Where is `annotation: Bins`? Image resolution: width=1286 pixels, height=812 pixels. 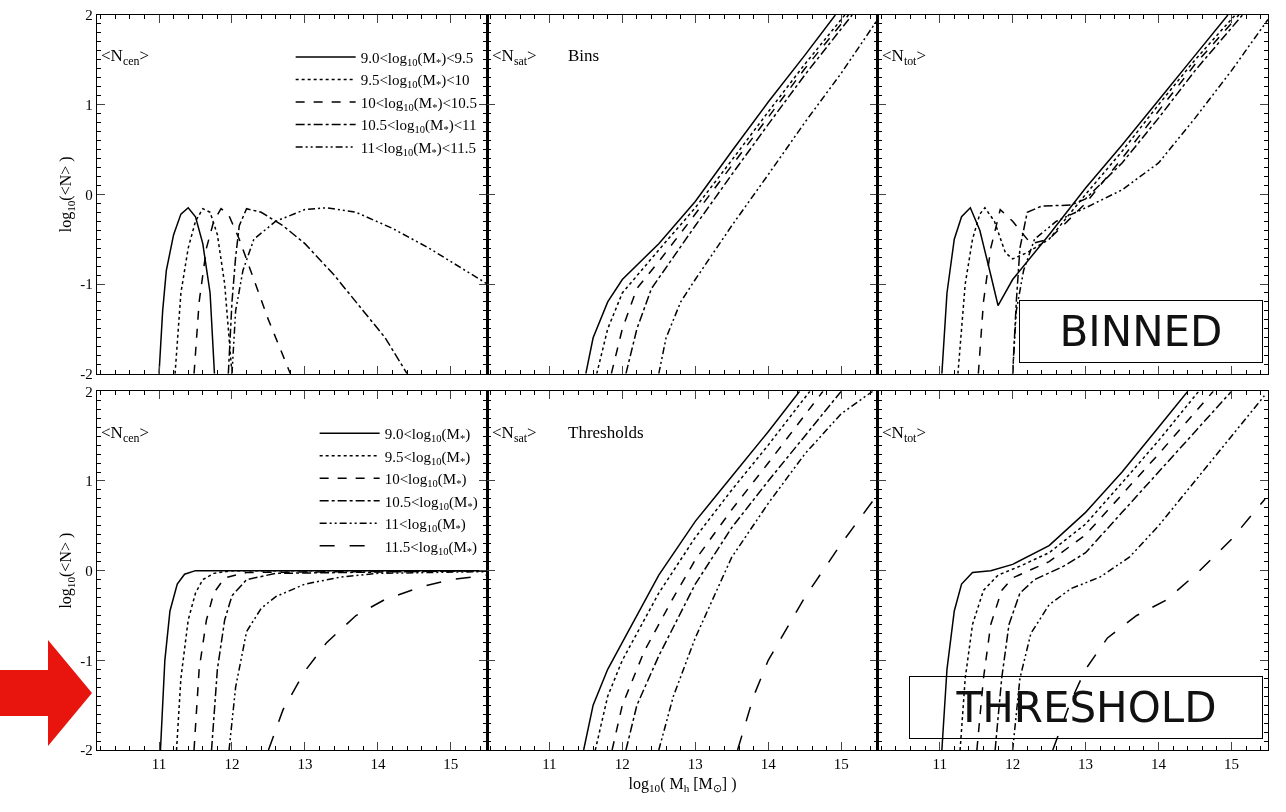 annotation: Bins is located at coordinates (584, 55).